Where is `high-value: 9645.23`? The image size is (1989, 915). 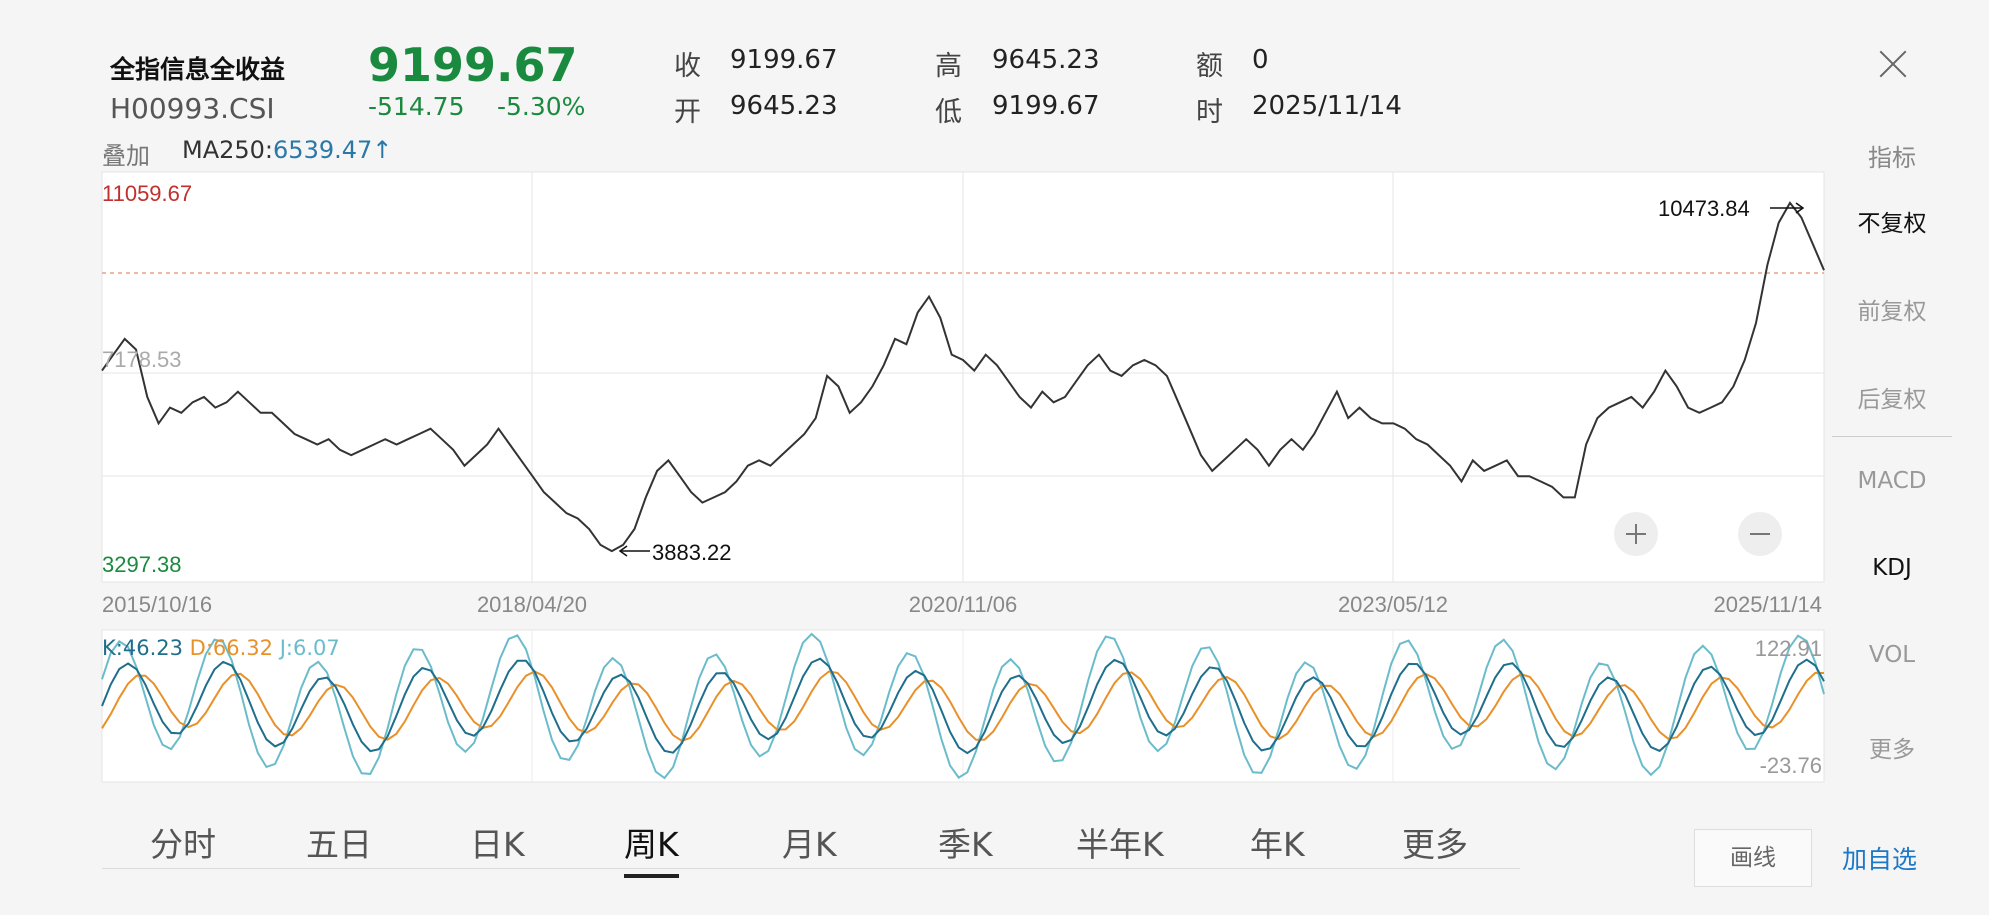 high-value: 9645.23 is located at coordinates (1046, 60).